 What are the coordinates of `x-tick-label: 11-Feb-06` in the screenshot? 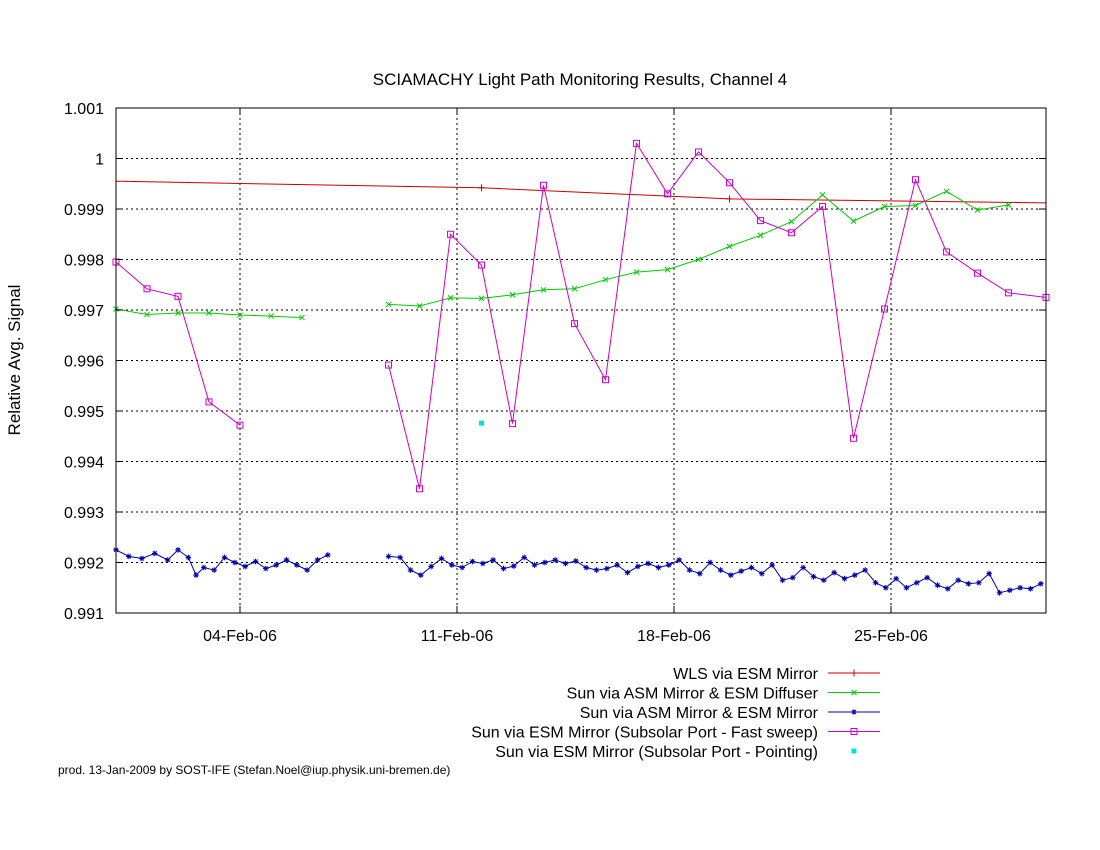 It's located at (457, 636).